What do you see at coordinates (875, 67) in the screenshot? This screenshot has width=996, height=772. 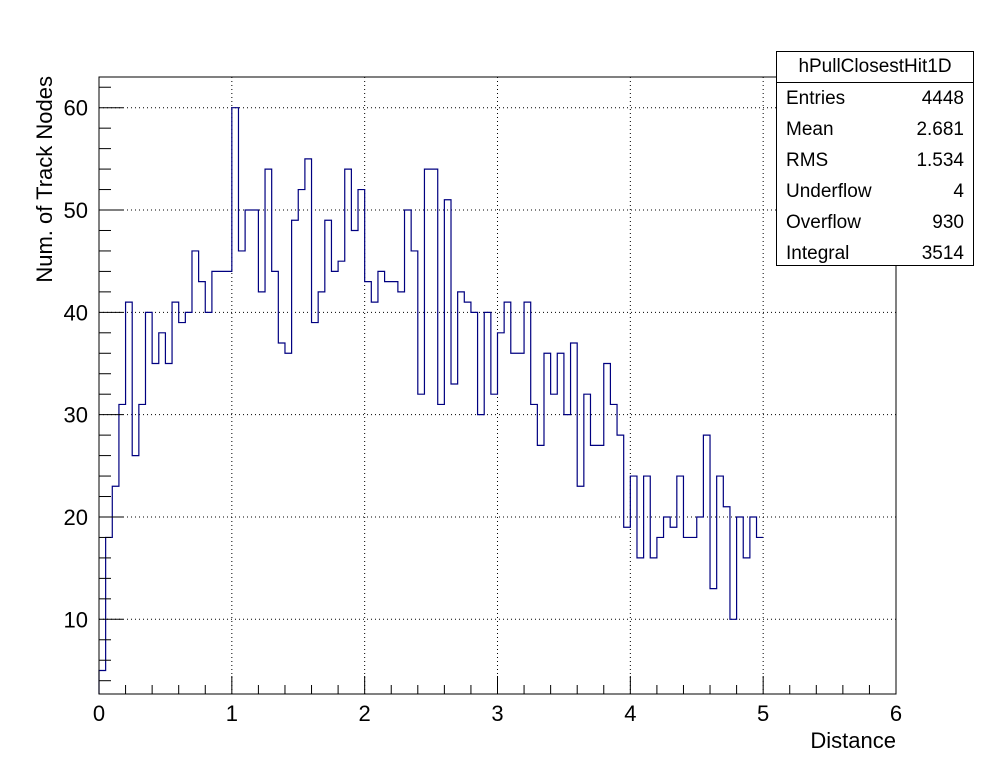 I see `stats-title: hPullClosestHit1D` at bounding box center [875, 67].